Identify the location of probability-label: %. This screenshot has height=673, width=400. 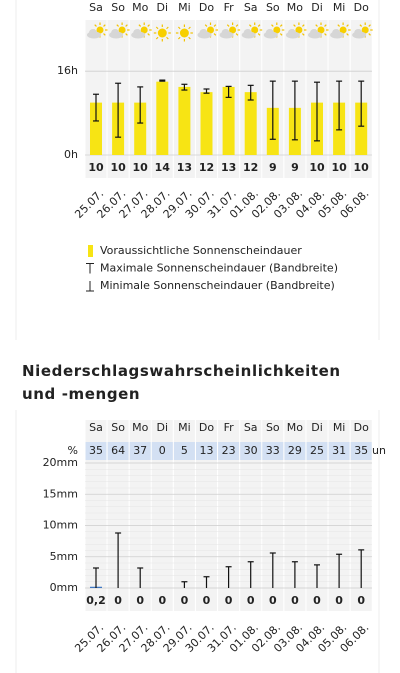
(73, 450).